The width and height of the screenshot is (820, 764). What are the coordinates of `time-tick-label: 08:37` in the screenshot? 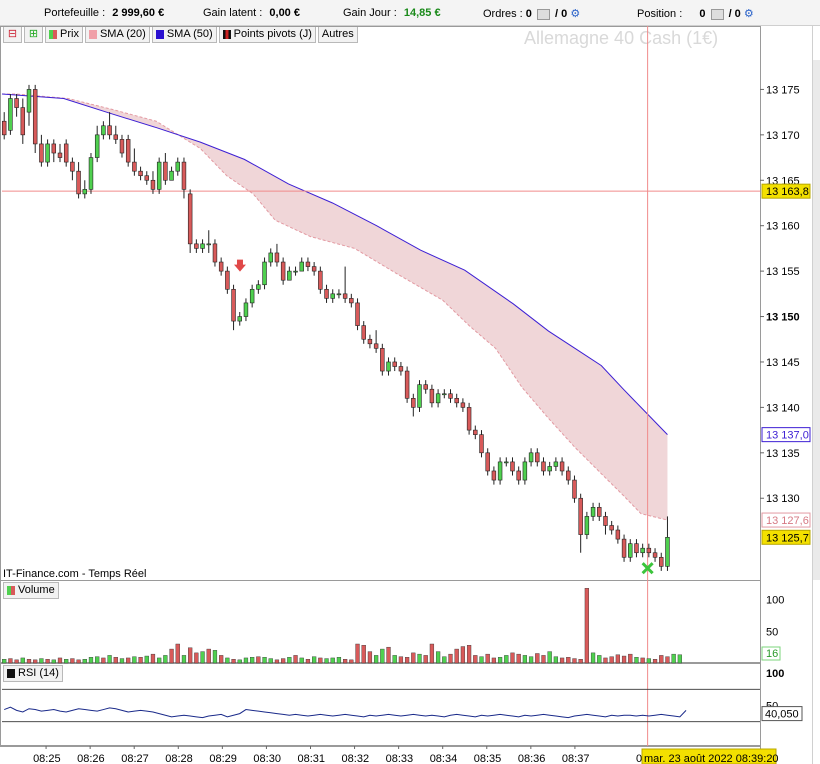 It's located at (576, 758).